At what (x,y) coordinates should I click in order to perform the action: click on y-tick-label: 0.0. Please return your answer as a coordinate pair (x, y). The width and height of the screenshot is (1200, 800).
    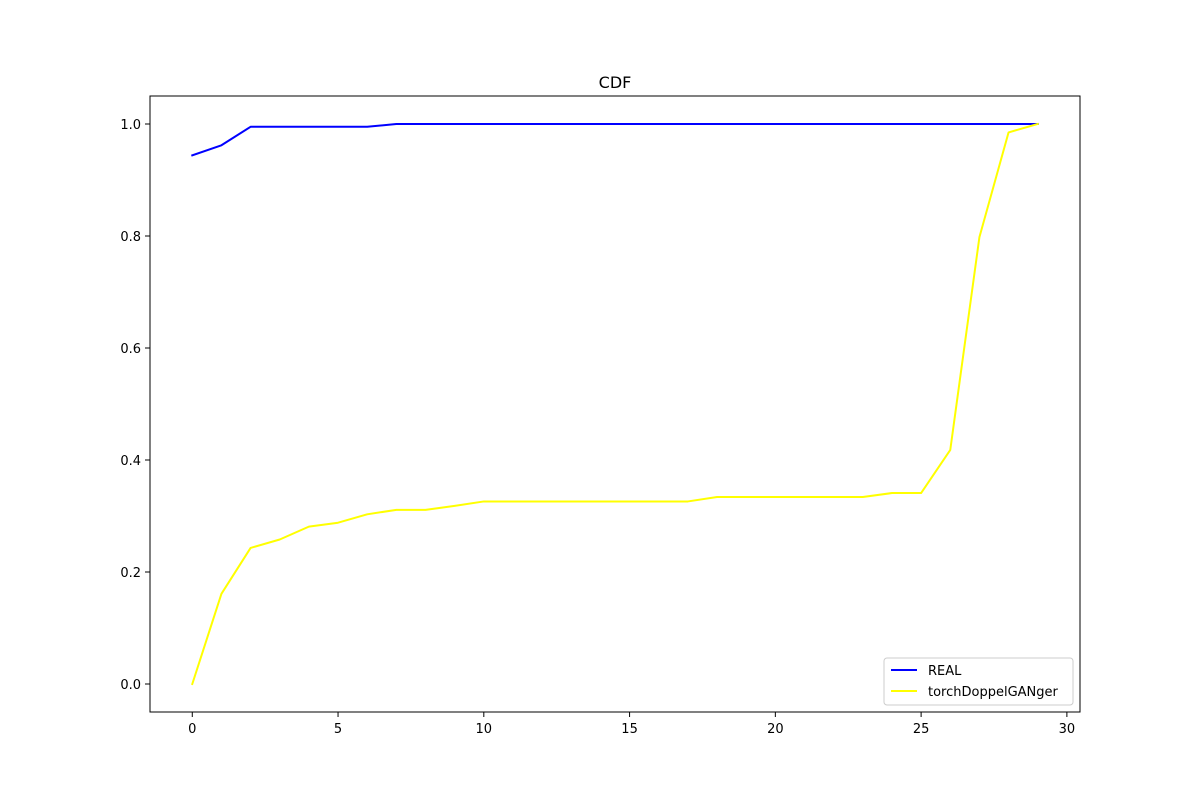
    Looking at the image, I should click on (130, 685).